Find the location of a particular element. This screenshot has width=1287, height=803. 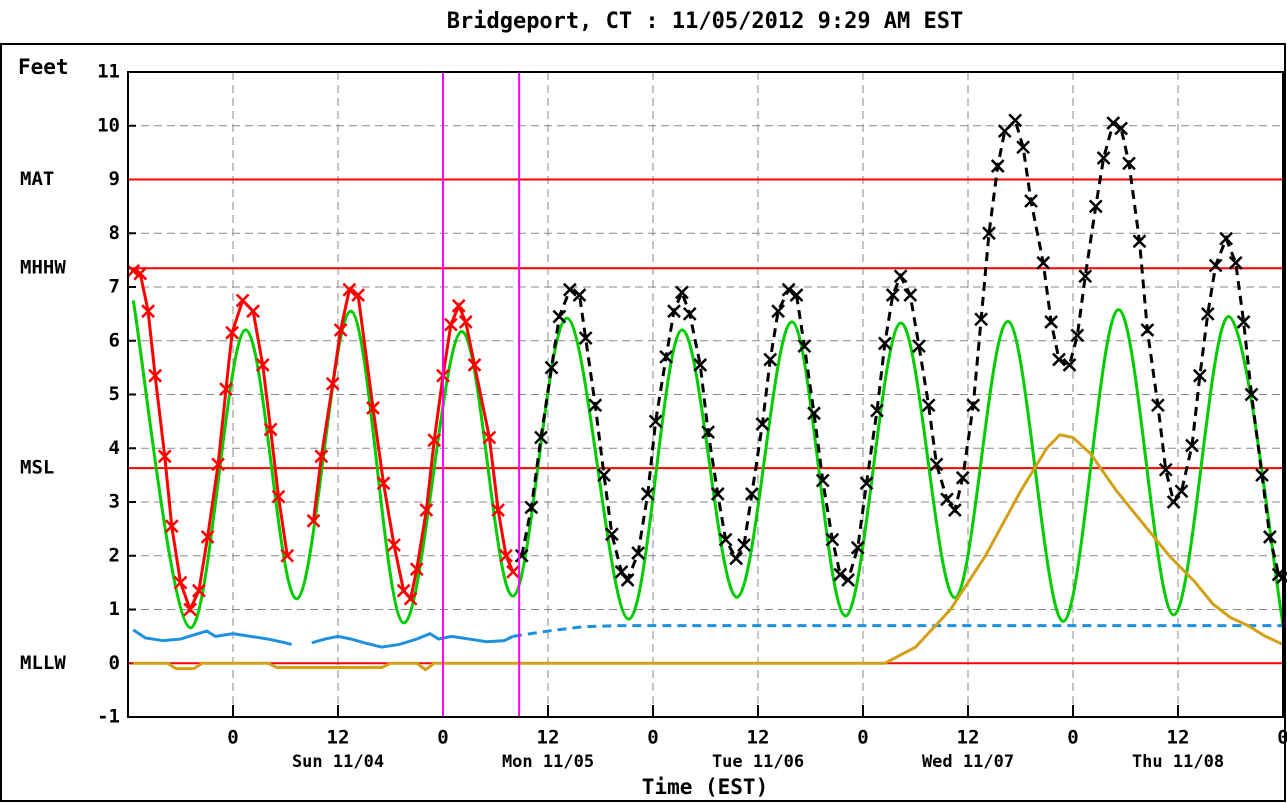

y-tick-label: 0 is located at coordinates (114, 663).